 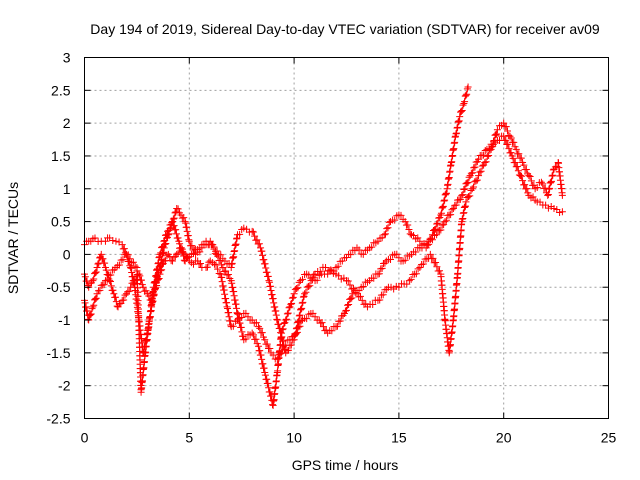 I want to click on y-tick-label: -2, so click(x=64, y=386).